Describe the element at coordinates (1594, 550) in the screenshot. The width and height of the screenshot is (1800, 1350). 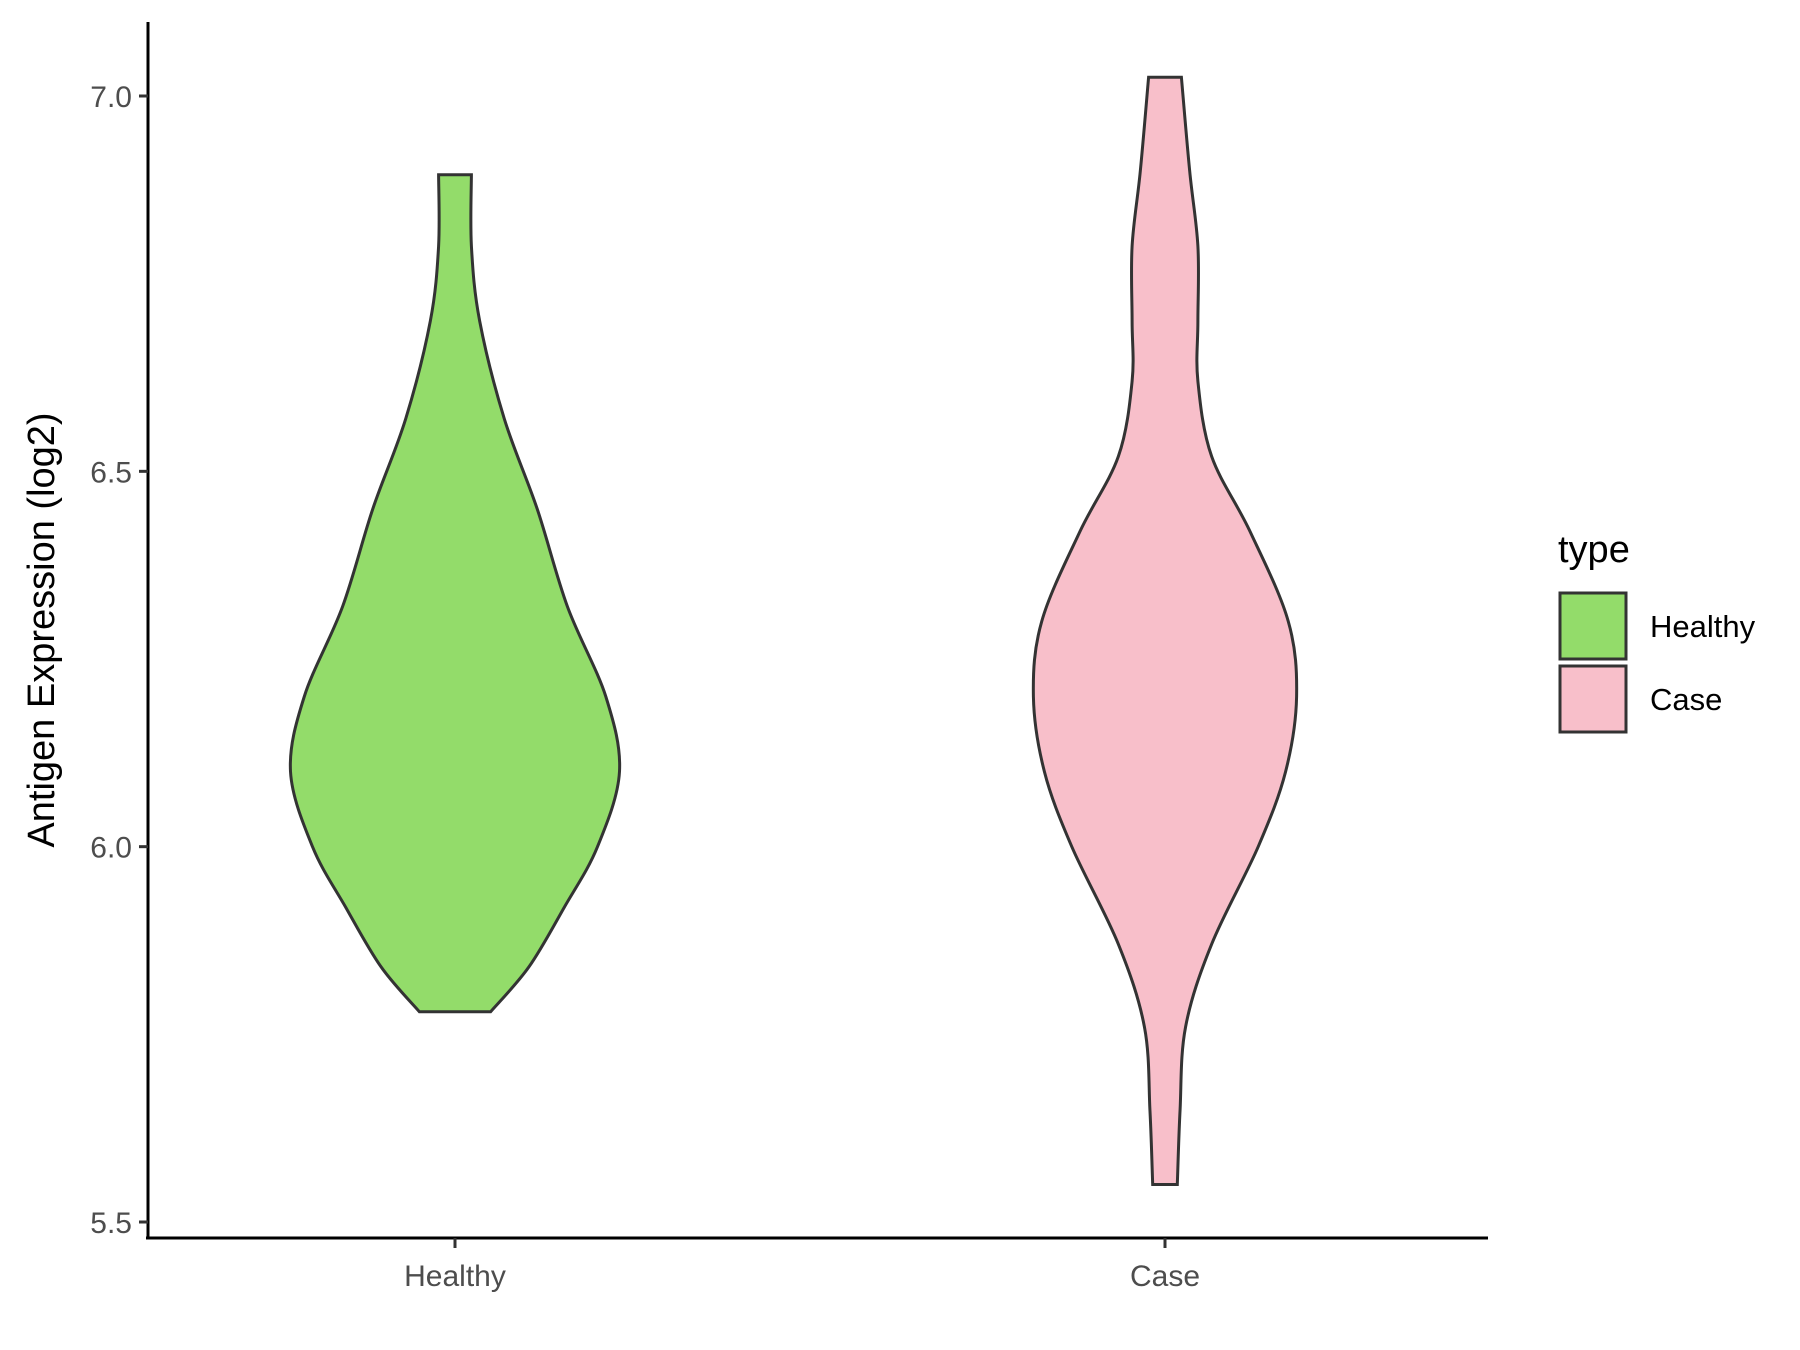
I see `legend-title: type` at that location.